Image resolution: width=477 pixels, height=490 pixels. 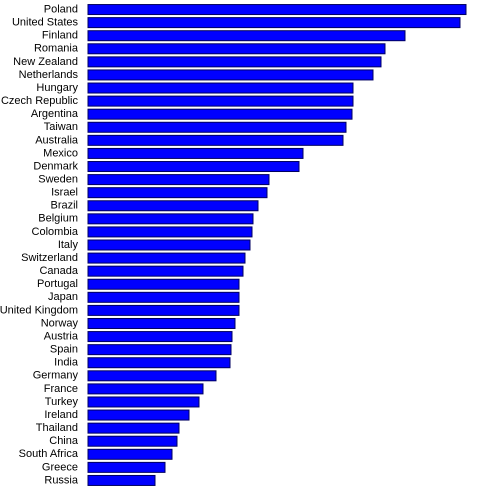 What do you see at coordinates (61, 389) in the screenshot?
I see `category-label: France` at bounding box center [61, 389].